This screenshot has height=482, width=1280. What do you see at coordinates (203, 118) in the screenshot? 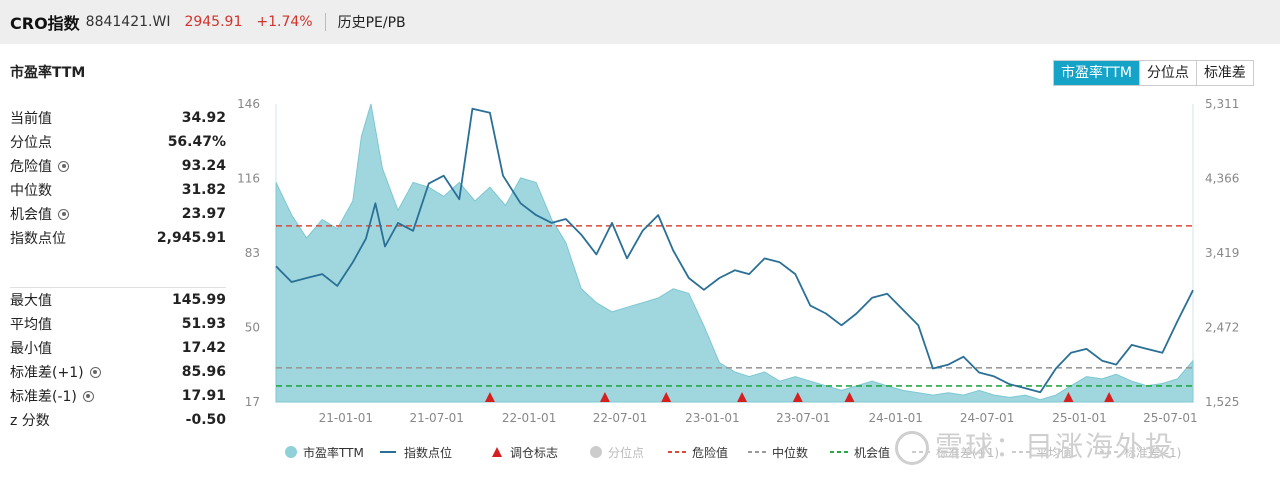
I see `stat-value: 34.92` at bounding box center [203, 118].